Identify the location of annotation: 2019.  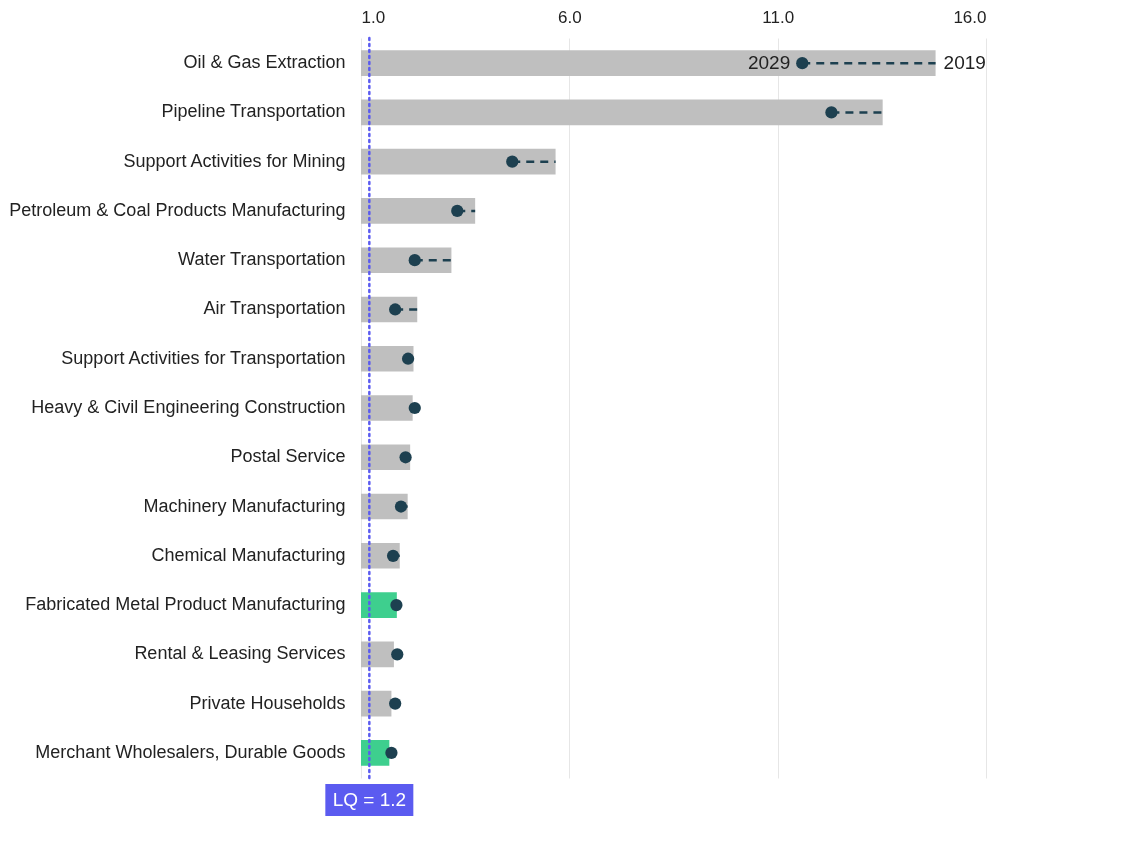
(964, 63).